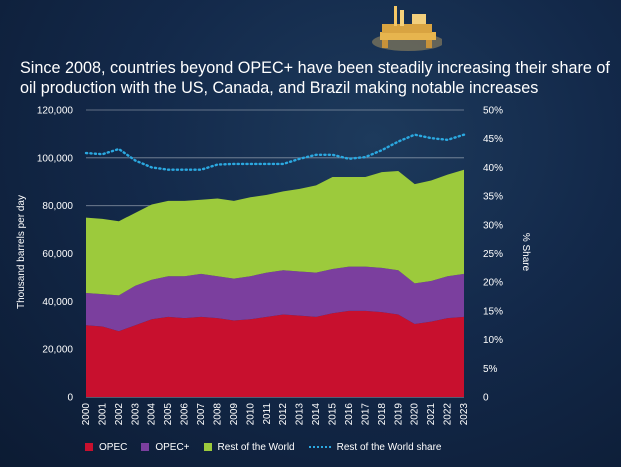 Image resolution: width=621 pixels, height=467 pixels. I want to click on x-tick-label: 2007, so click(201, 414).